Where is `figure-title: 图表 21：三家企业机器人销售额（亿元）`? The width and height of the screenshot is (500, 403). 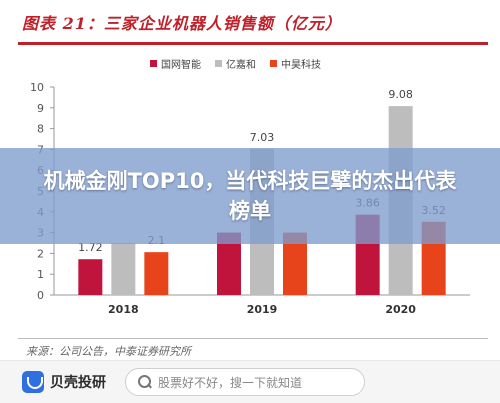 figure-title: 图表 21：三家企业机器人销售额（亿元） is located at coordinates (182, 23).